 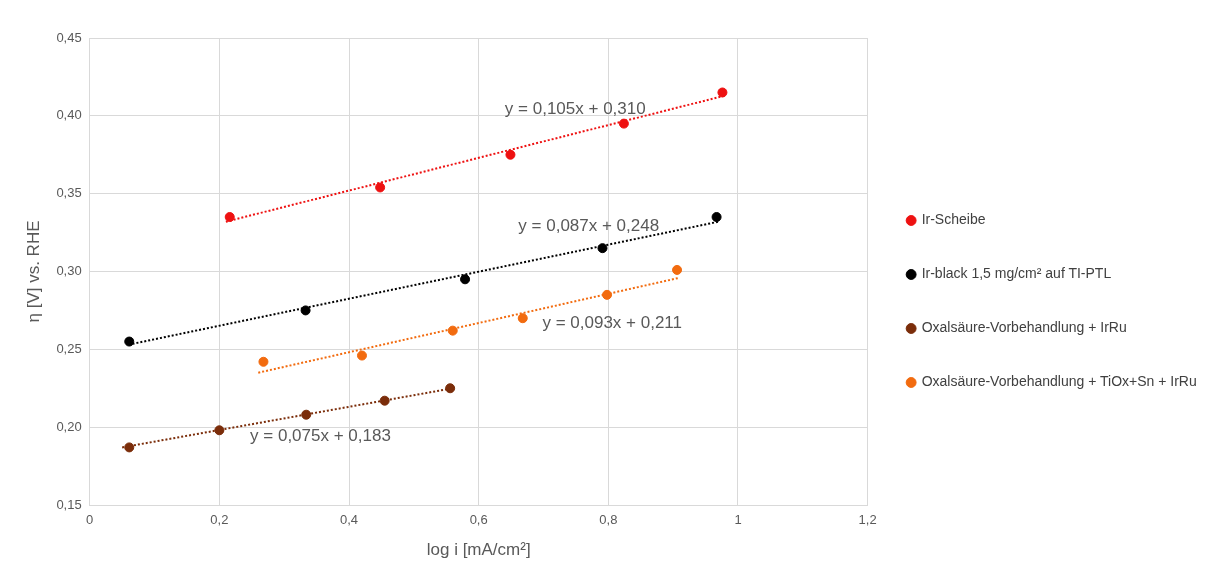 What do you see at coordinates (867, 520) in the screenshot?
I see `x-tick-label: 1,2` at bounding box center [867, 520].